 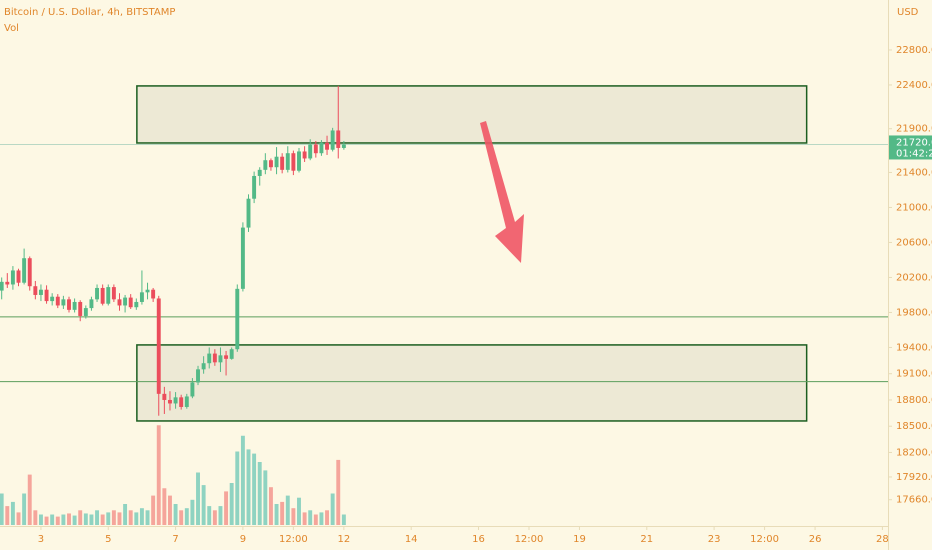 What do you see at coordinates (646, 539) in the screenshot?
I see `x-tick-label: 21` at bounding box center [646, 539].